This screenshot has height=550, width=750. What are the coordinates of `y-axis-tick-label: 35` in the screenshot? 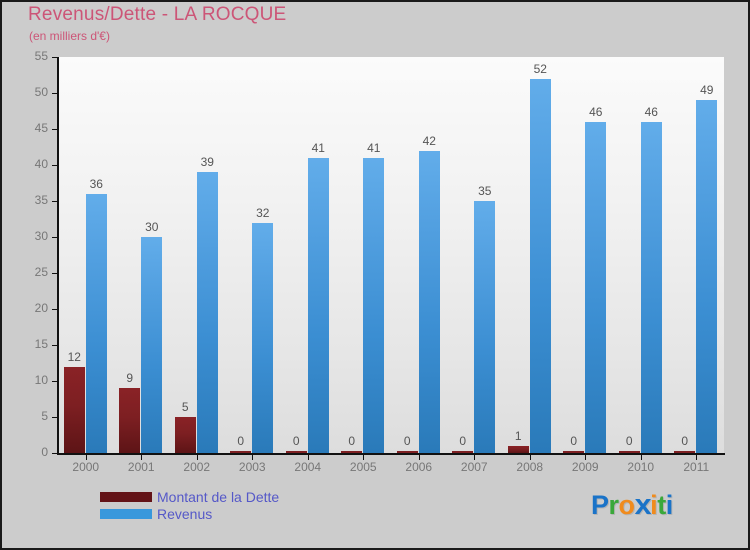 It's located at (41, 200).